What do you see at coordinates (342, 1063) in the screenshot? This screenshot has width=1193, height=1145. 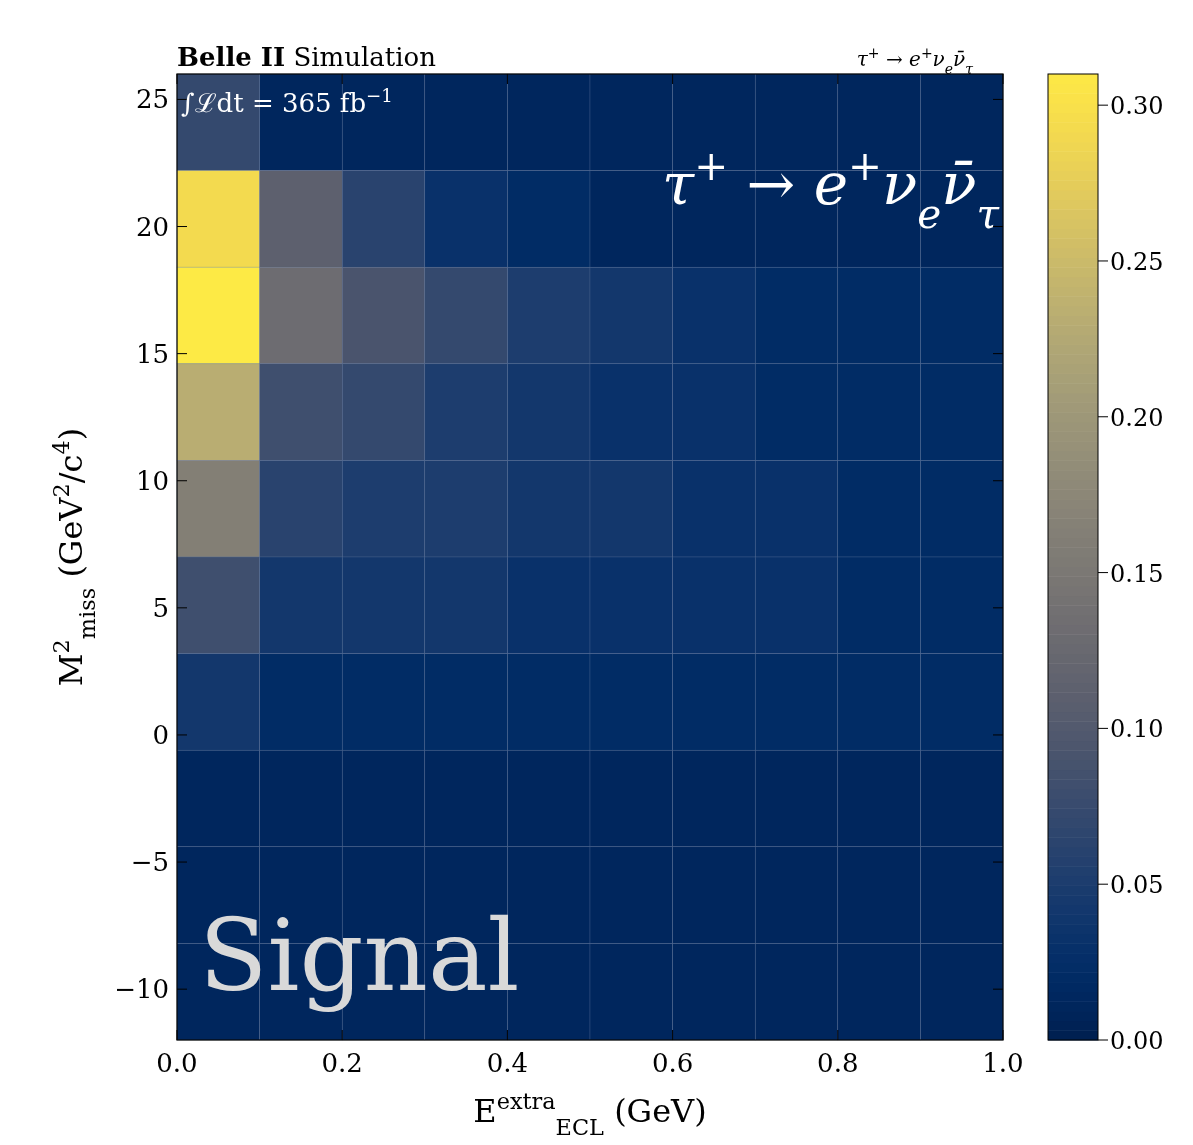 I see `x-tick-label: 0.2` at bounding box center [342, 1063].